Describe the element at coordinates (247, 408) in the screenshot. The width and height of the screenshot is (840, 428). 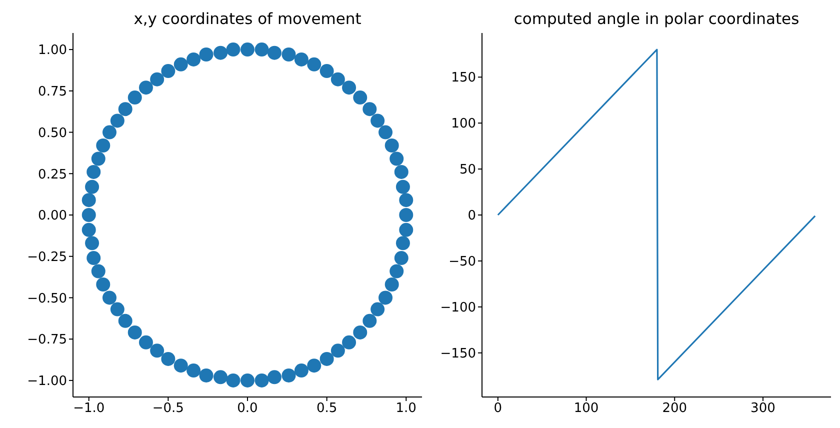
I see `x-tick-label: 0.0` at that location.